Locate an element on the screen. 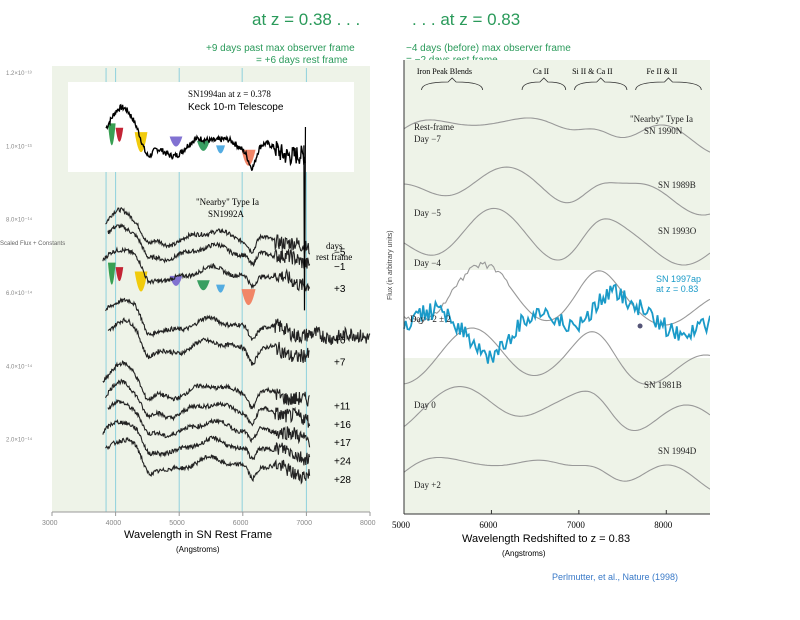 The image size is (800, 620). day-label: +17 is located at coordinates (342, 443).